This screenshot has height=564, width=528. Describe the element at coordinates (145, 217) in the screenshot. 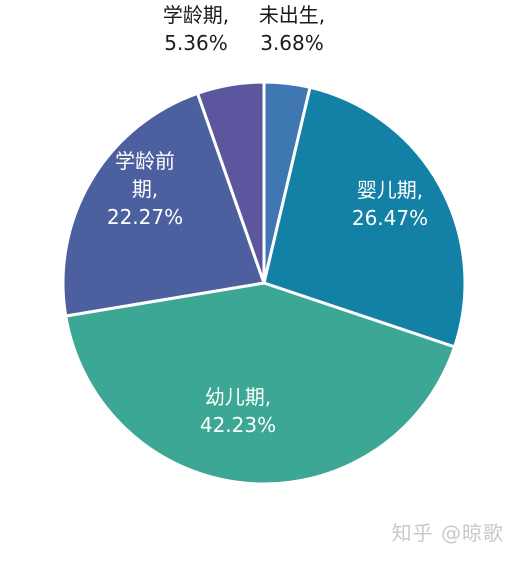

I see `label-preschool-line-3: 22.27%` at that location.